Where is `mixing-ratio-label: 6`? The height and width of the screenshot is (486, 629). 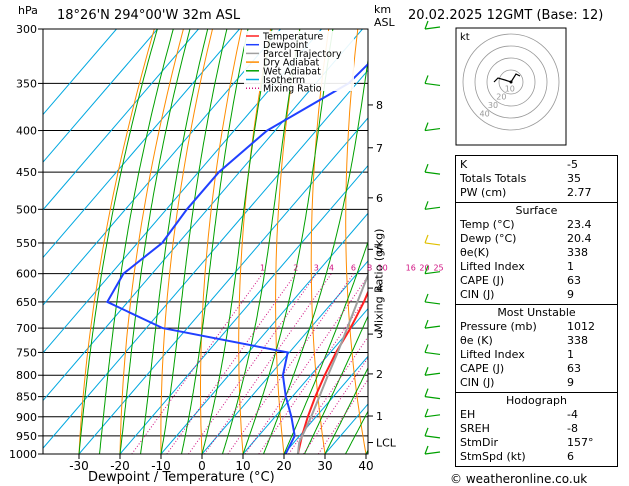 mixing-ratio-label: 6 is located at coordinates (353, 268).